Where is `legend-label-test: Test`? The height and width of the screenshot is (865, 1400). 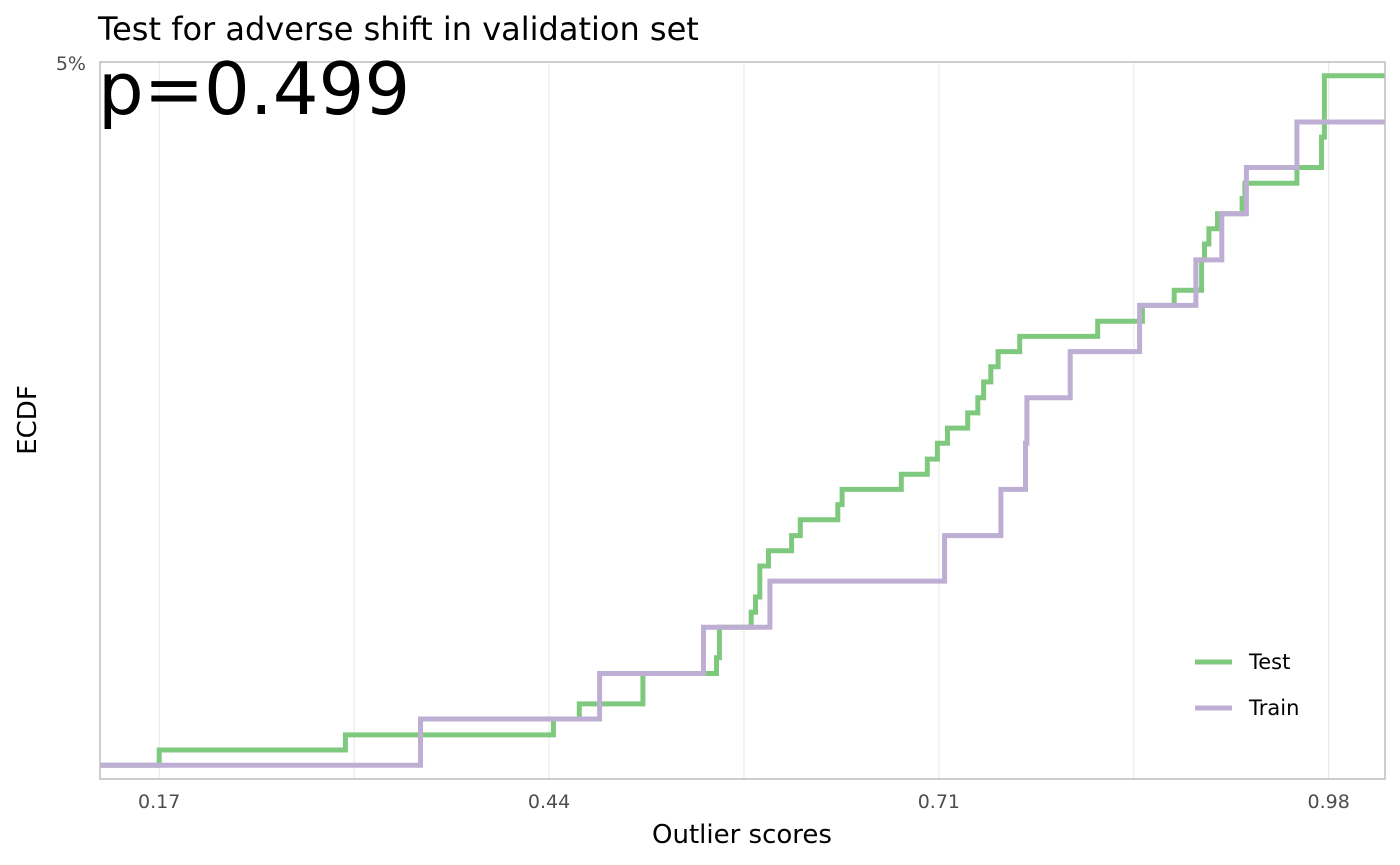
legend-label-test: Test is located at coordinates (1269, 662).